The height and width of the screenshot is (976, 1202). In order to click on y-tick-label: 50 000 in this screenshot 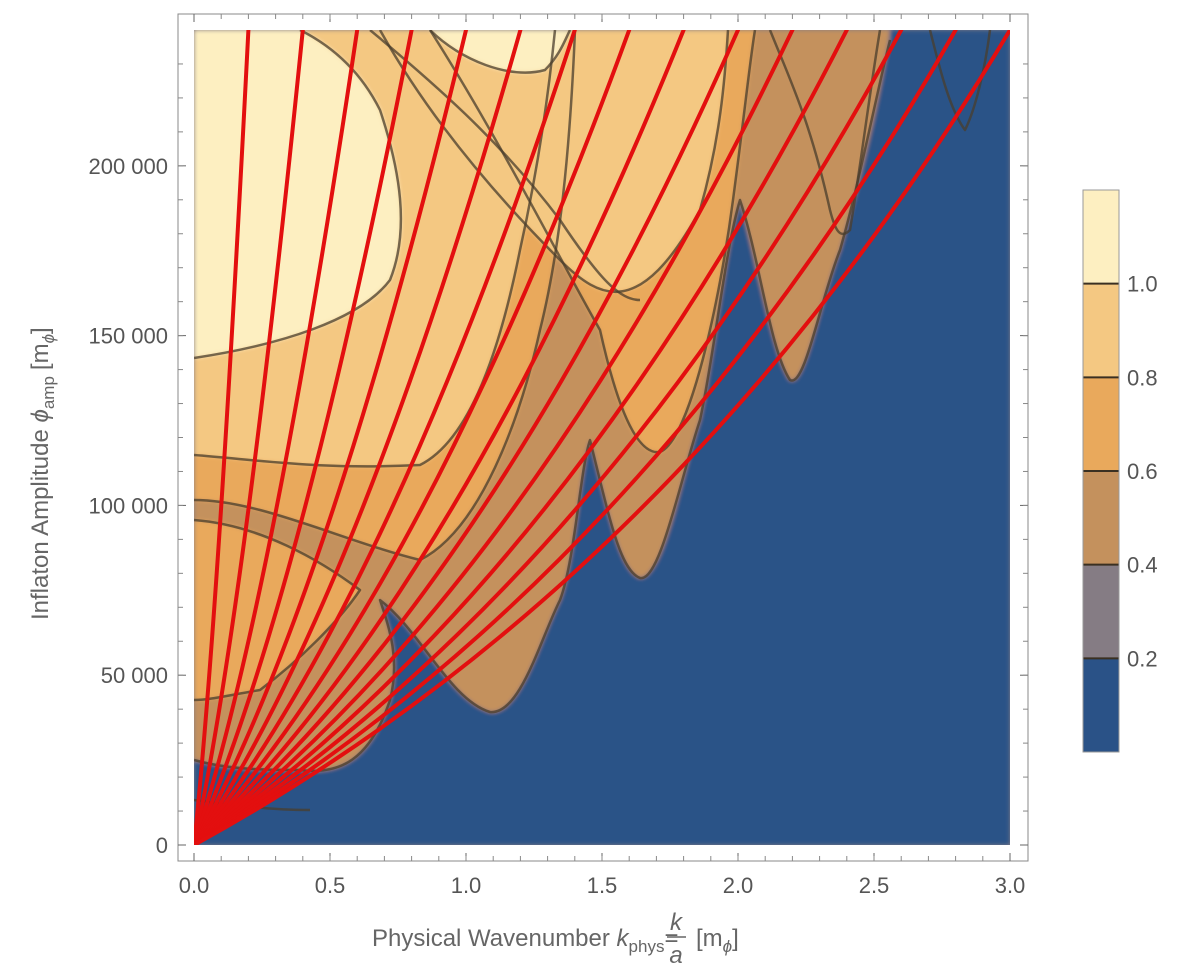, I will do `click(134, 675)`.